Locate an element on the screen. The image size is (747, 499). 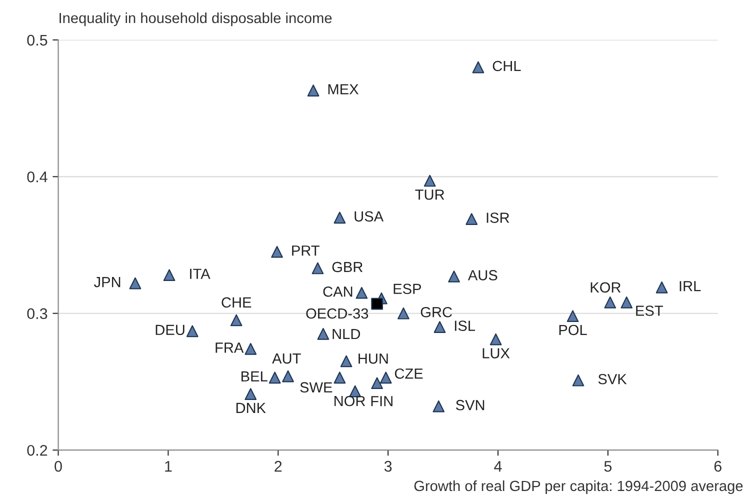
data-label: POL is located at coordinates (573, 330).